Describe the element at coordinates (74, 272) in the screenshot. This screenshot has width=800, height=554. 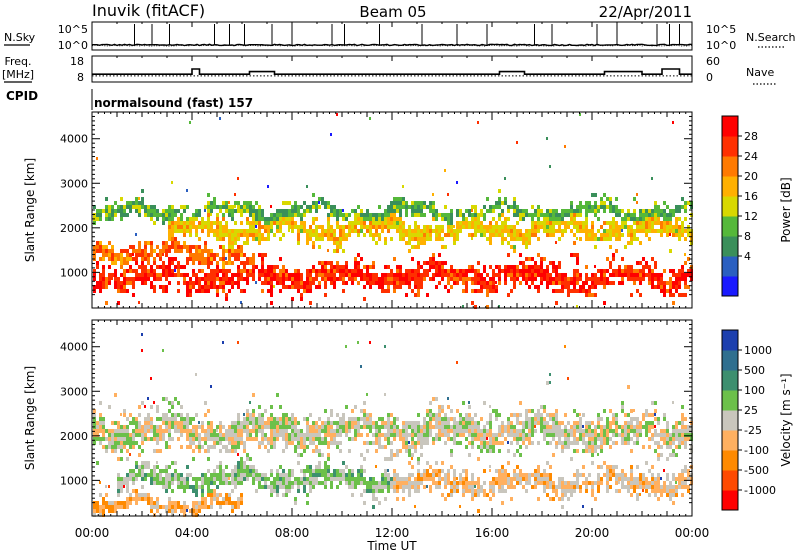
I see `range-tick-label: 1000` at that location.